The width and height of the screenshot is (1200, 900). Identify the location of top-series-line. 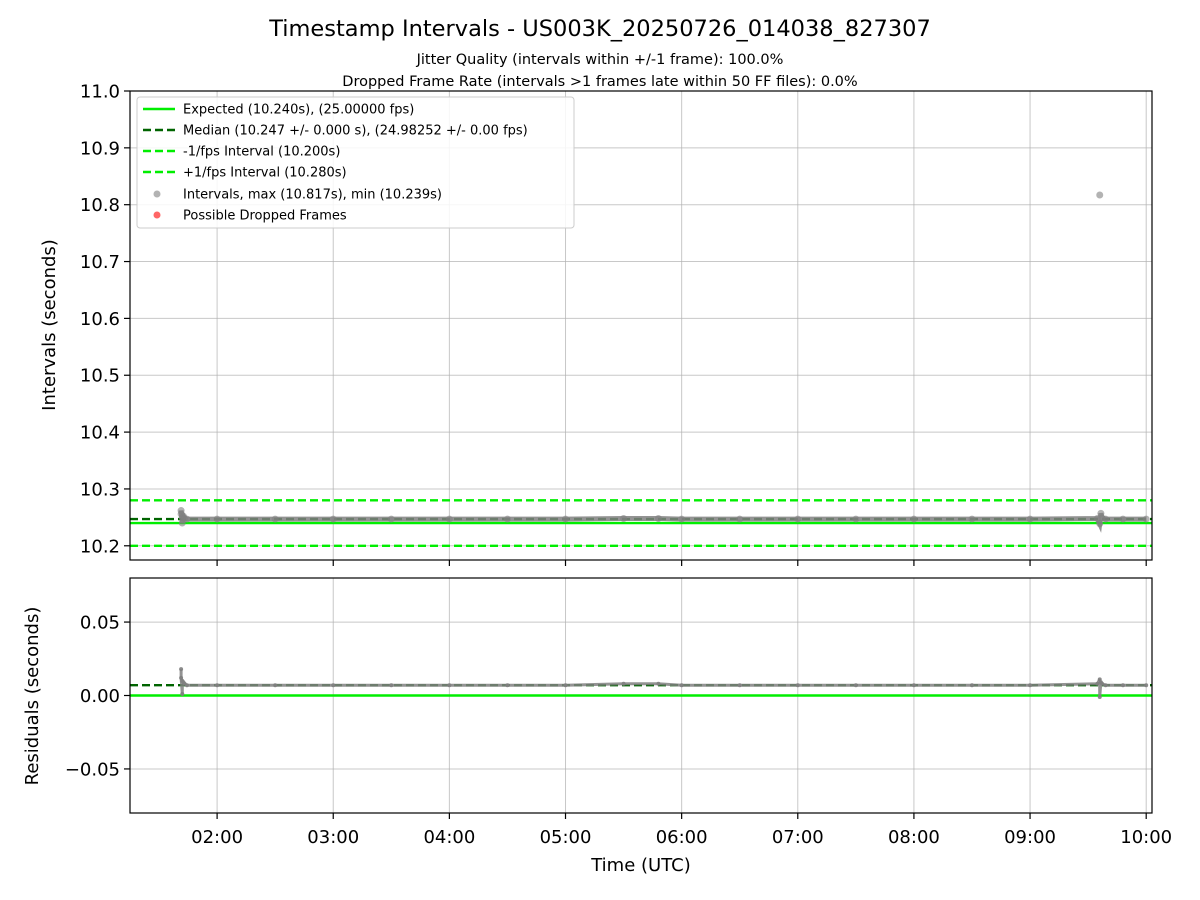
(662, 521).